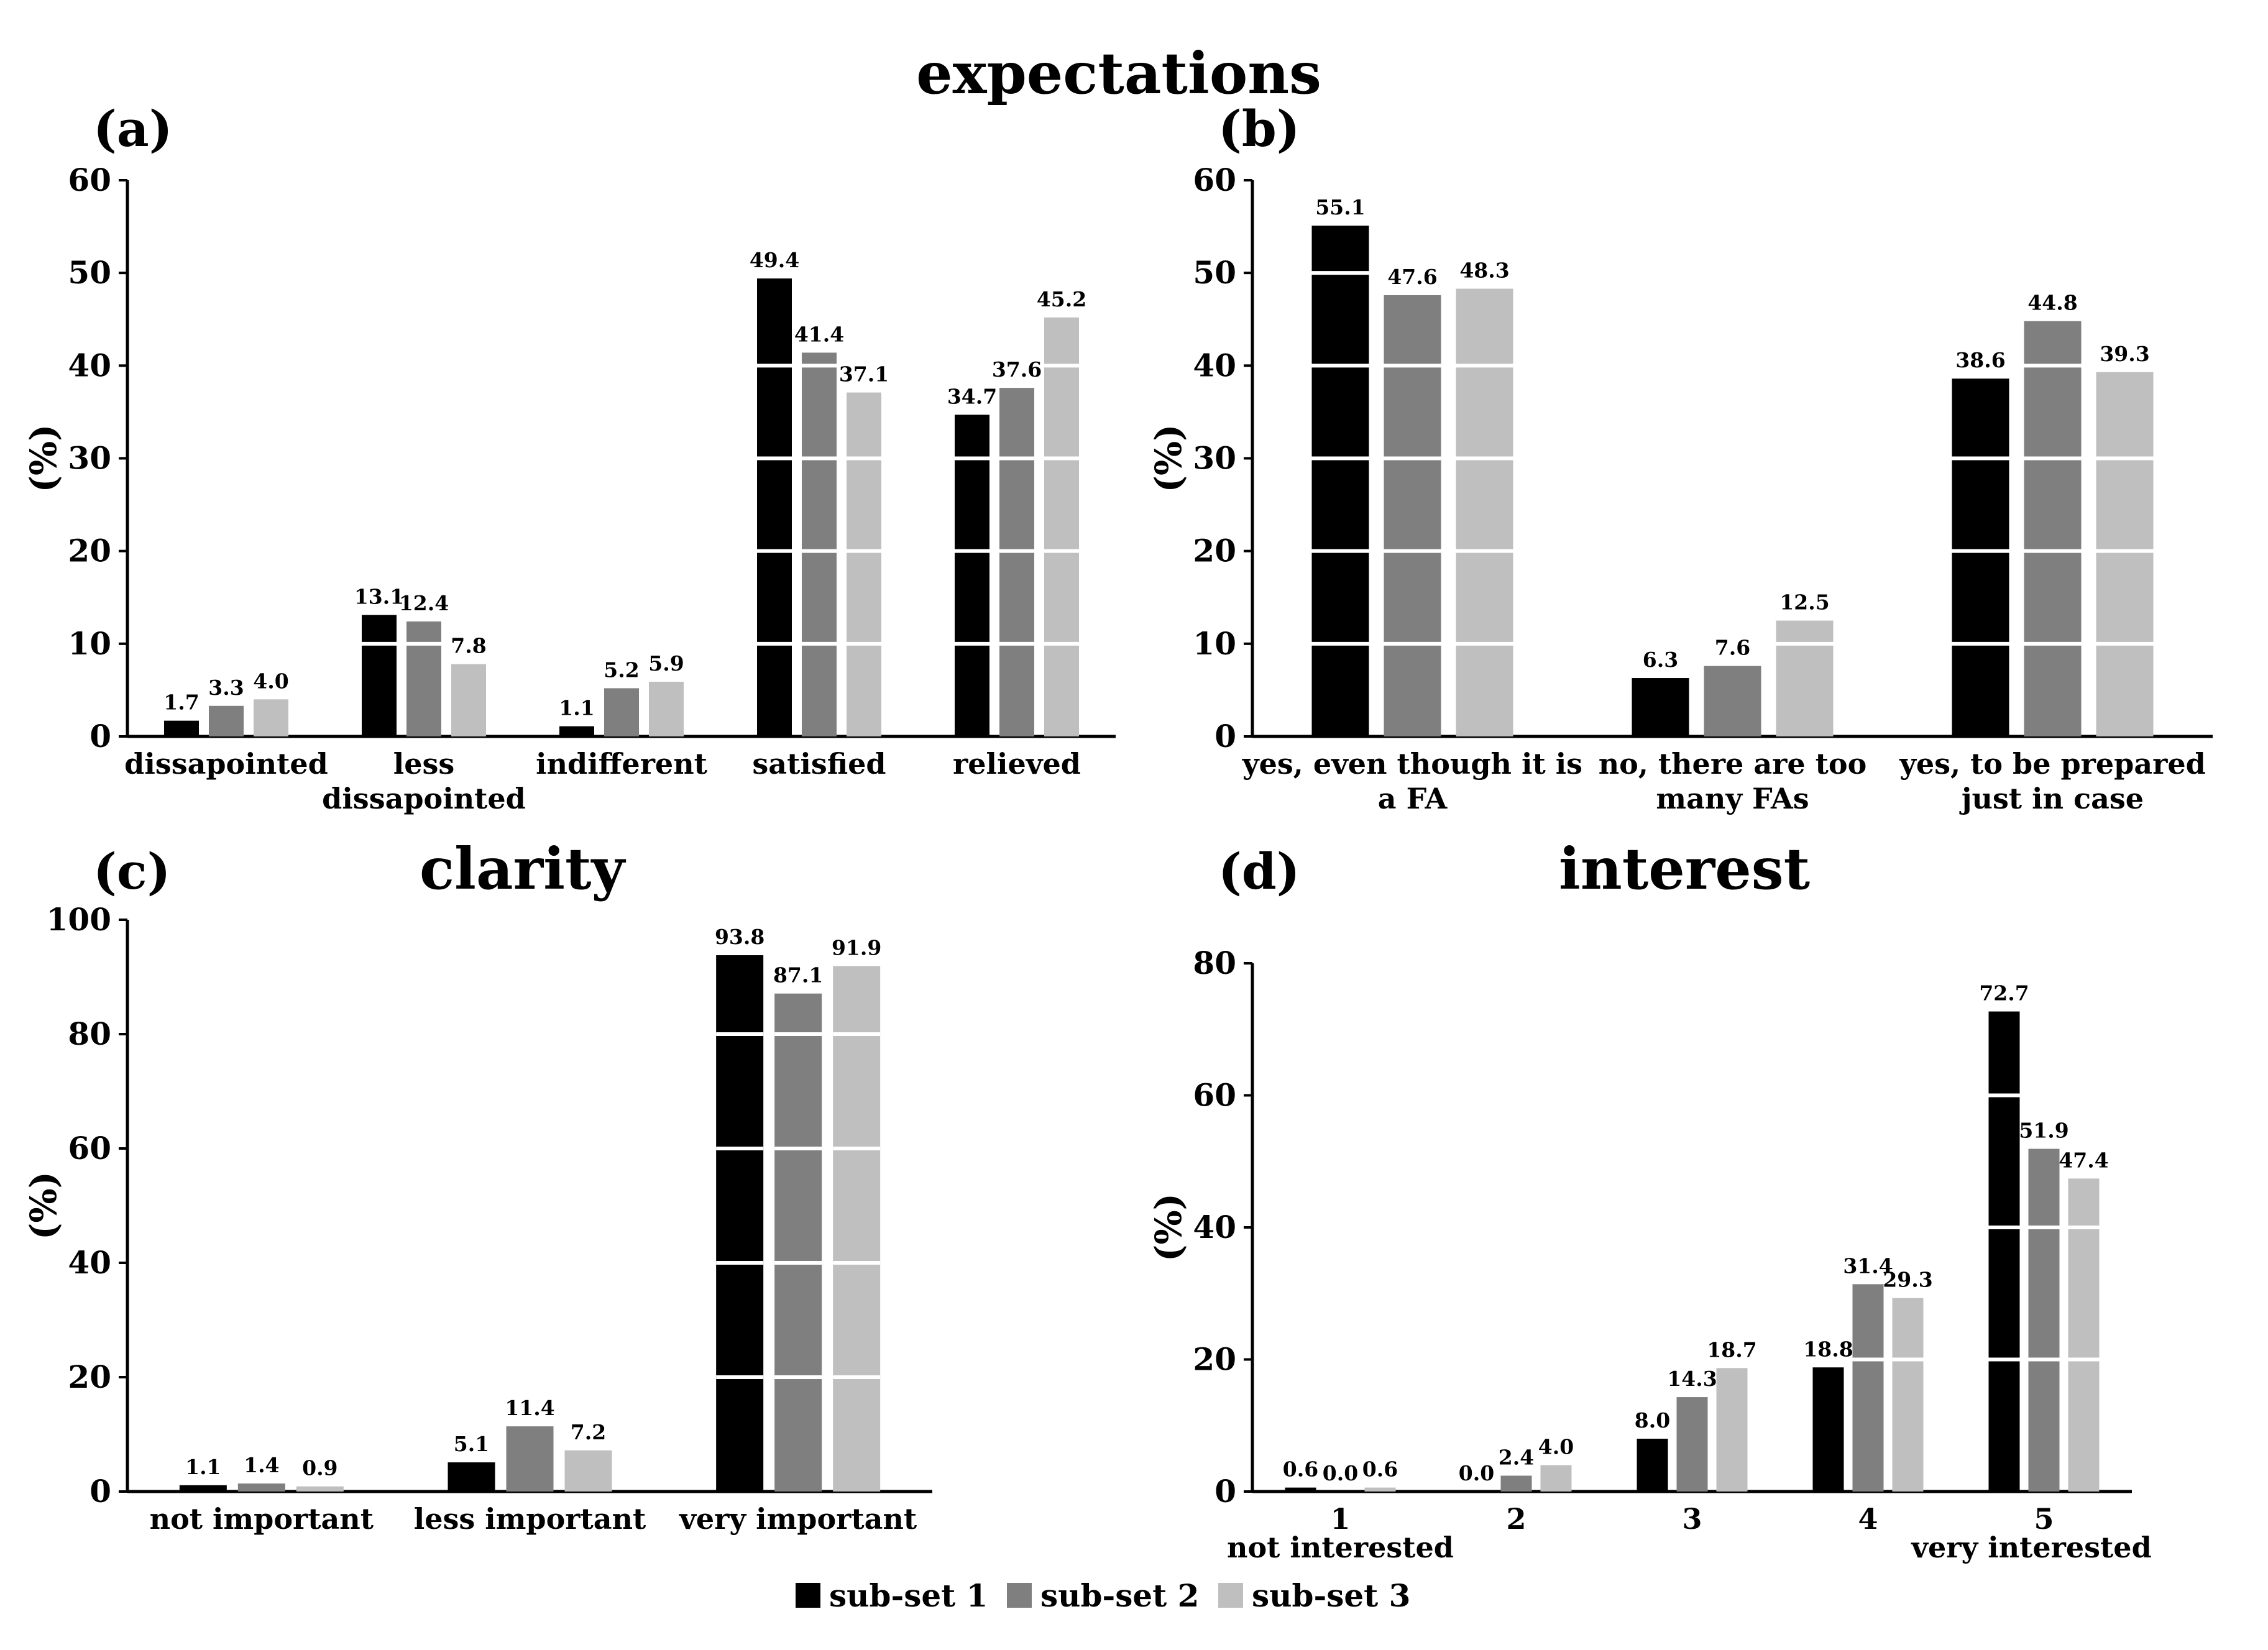  I want to click on x-tick-label: many FAs, so click(1732, 799).